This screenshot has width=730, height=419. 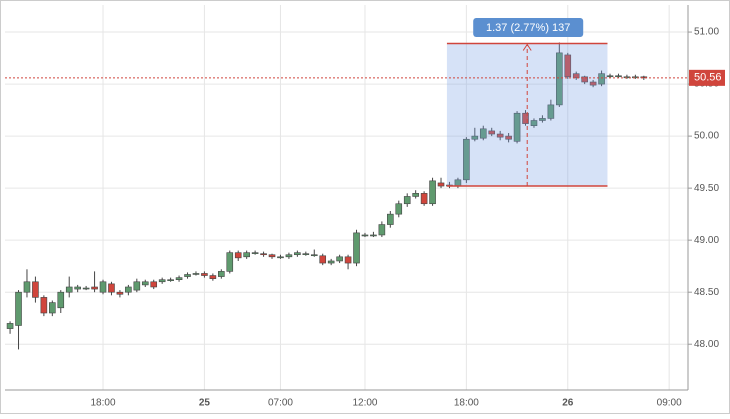 What do you see at coordinates (527, 47) in the screenshot?
I see `measure-arrow-head` at bounding box center [527, 47].